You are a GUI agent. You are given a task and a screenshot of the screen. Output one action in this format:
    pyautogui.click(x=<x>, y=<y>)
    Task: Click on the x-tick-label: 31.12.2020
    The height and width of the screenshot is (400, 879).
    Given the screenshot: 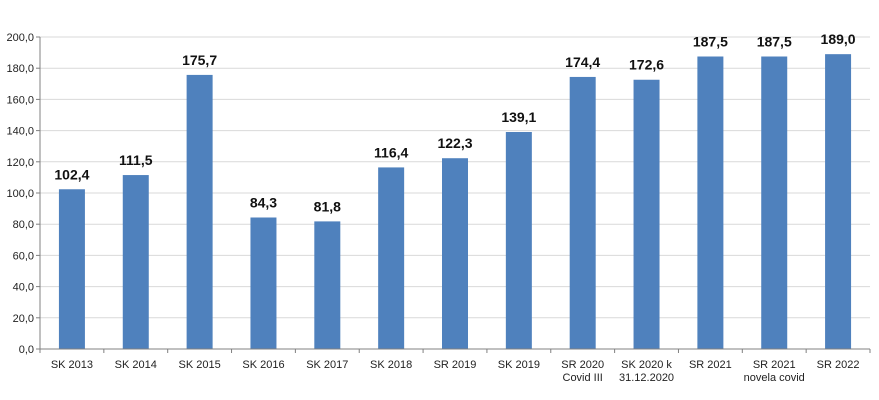 What is the action you would take?
    pyautogui.click(x=646, y=378)
    